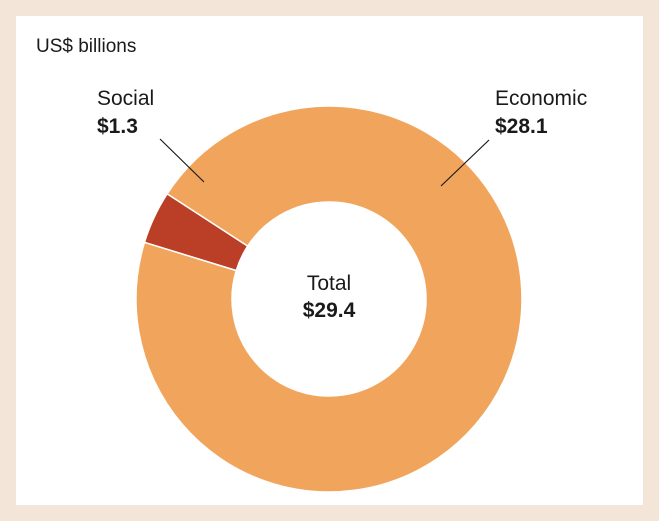 Image resolution: width=659 pixels, height=521 pixels. Describe the element at coordinates (196, 232) in the screenshot. I see `slice-social` at that location.